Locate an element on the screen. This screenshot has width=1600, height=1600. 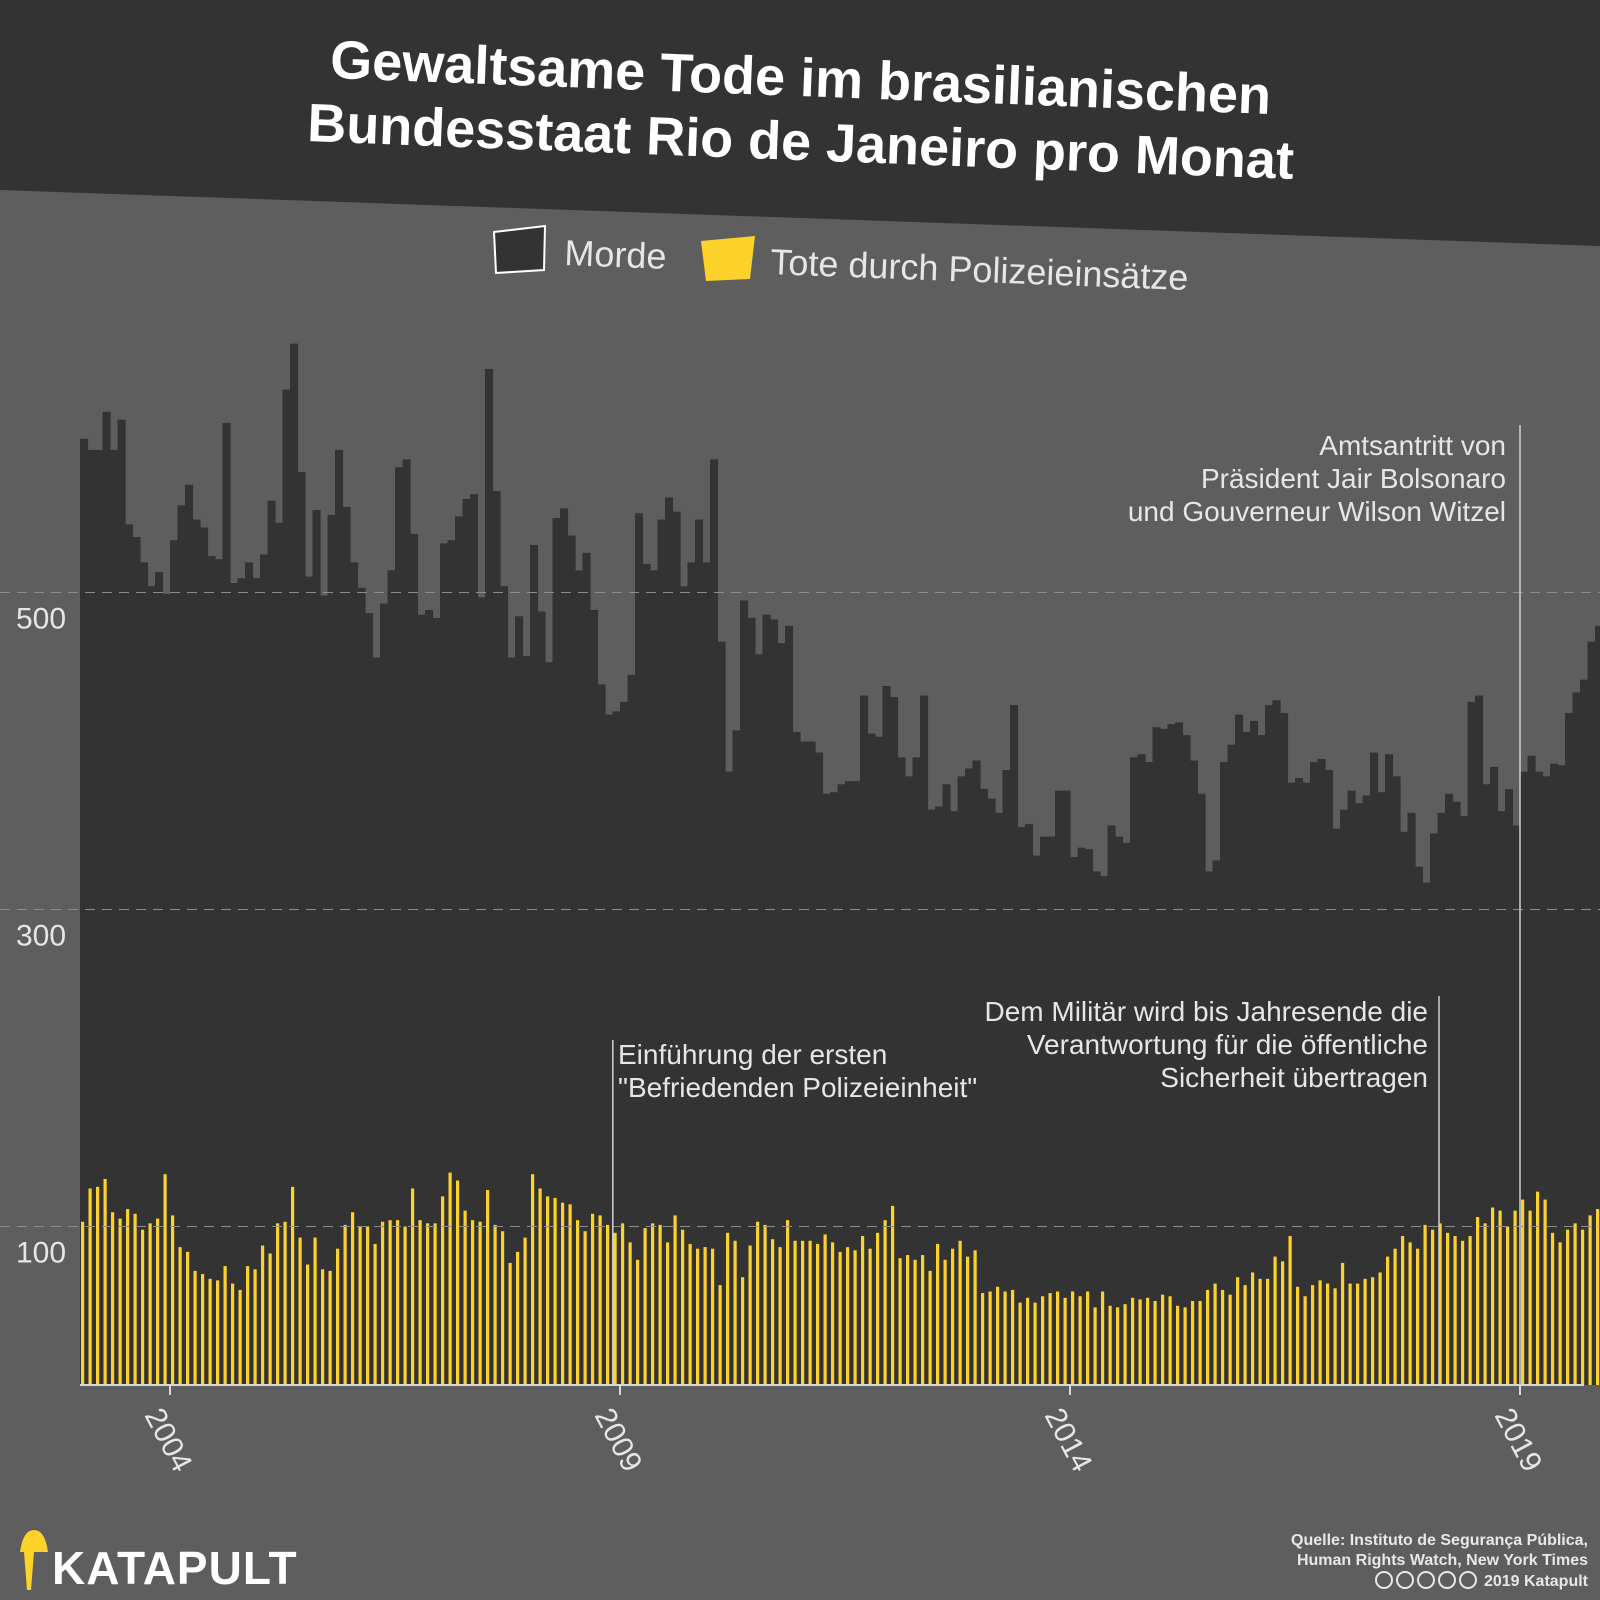
y-tick-label: 100 is located at coordinates (41, 1253).